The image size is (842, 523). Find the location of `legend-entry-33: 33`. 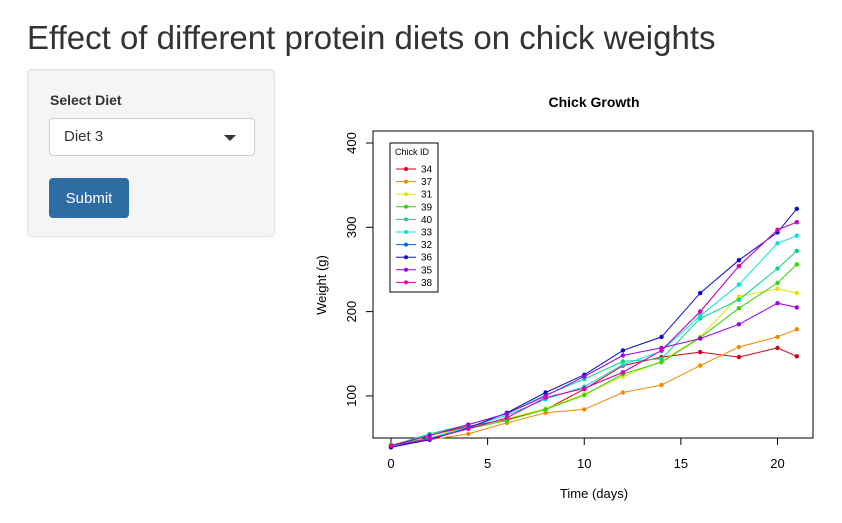

legend-entry-33: 33 is located at coordinates (427, 233).